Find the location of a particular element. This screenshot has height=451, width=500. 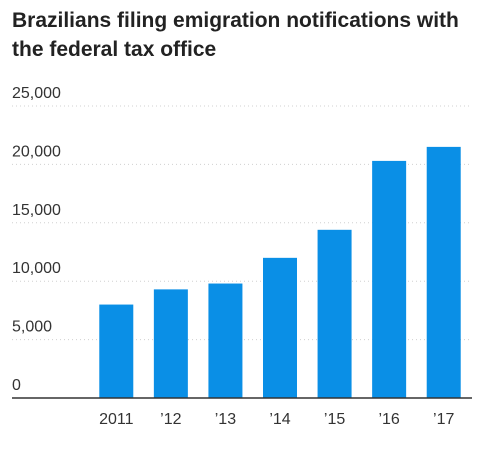

x-tick-label: ’15 is located at coordinates (334, 419).